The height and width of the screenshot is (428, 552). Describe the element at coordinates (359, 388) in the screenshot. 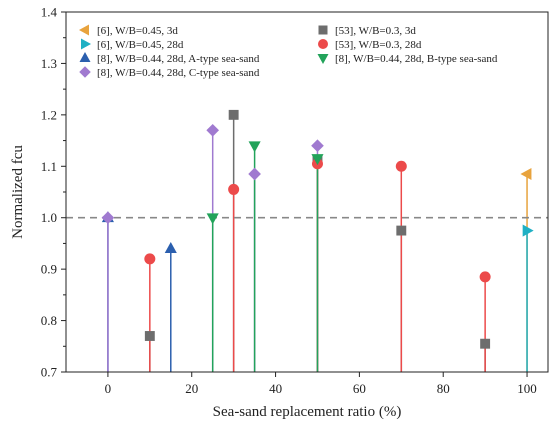

I see `x-tick-label: 60` at that location.